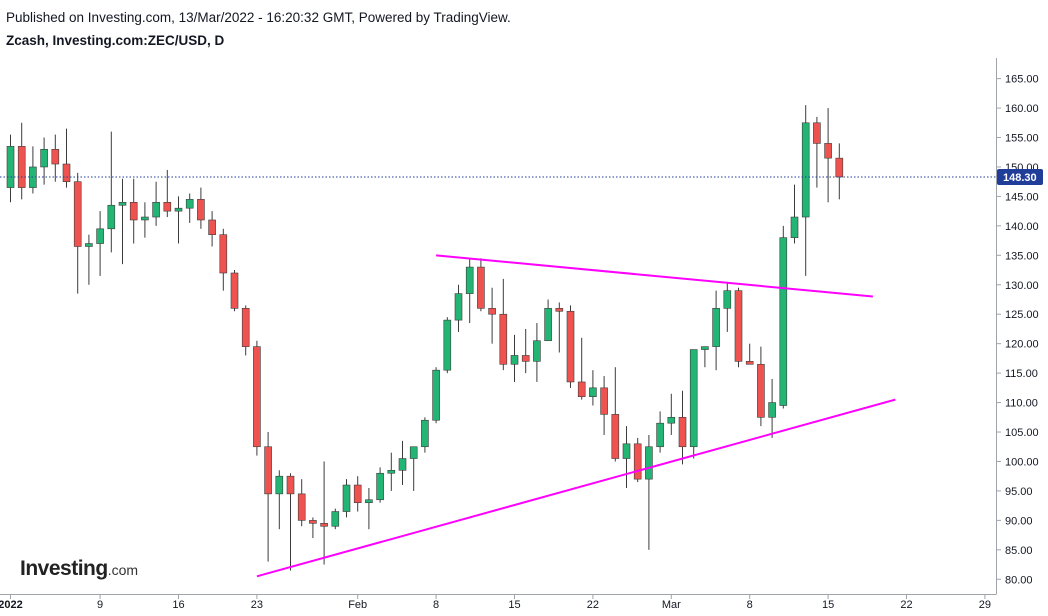  I want to click on y-tick-label: 155.00, so click(1022, 139).